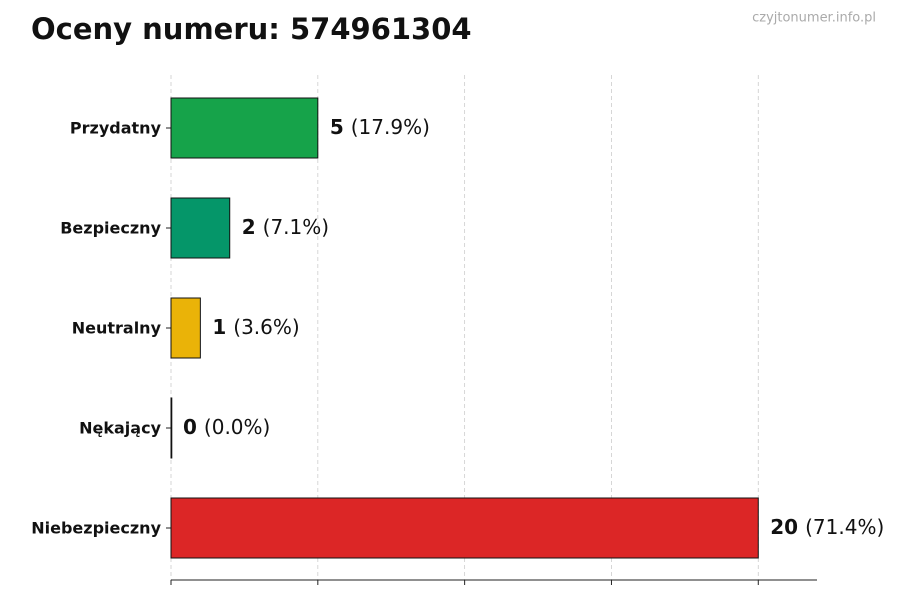 The image size is (900, 600). What do you see at coordinates (116, 128) in the screenshot?
I see `y-tick-label: Przydatny` at bounding box center [116, 128].